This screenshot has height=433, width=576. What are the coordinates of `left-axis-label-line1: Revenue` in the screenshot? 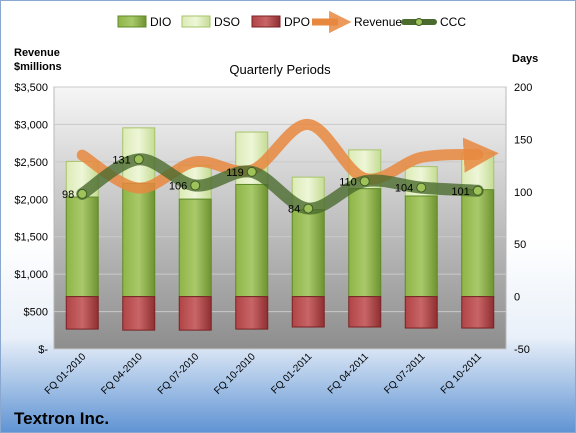 It's located at (37, 53).